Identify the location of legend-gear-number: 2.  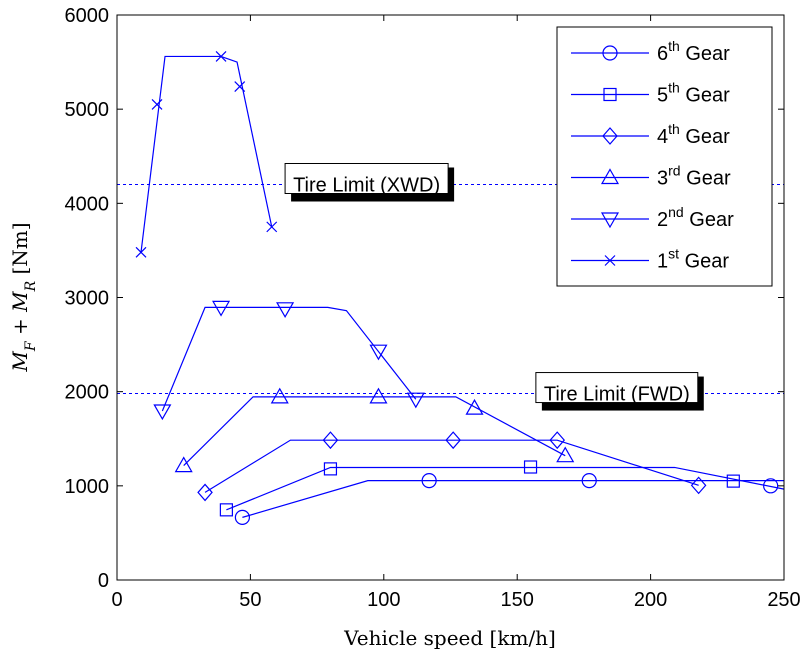
(662, 220).